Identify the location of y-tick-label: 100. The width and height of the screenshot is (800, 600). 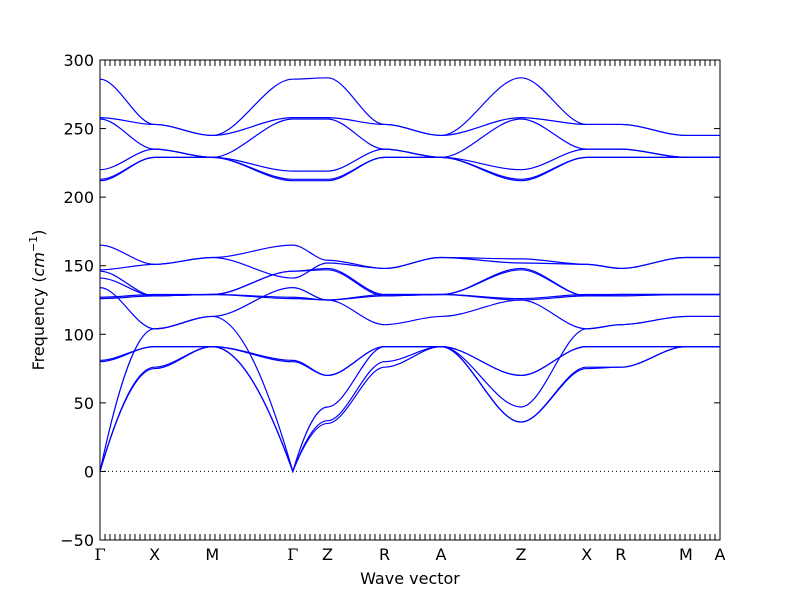
(78, 334).